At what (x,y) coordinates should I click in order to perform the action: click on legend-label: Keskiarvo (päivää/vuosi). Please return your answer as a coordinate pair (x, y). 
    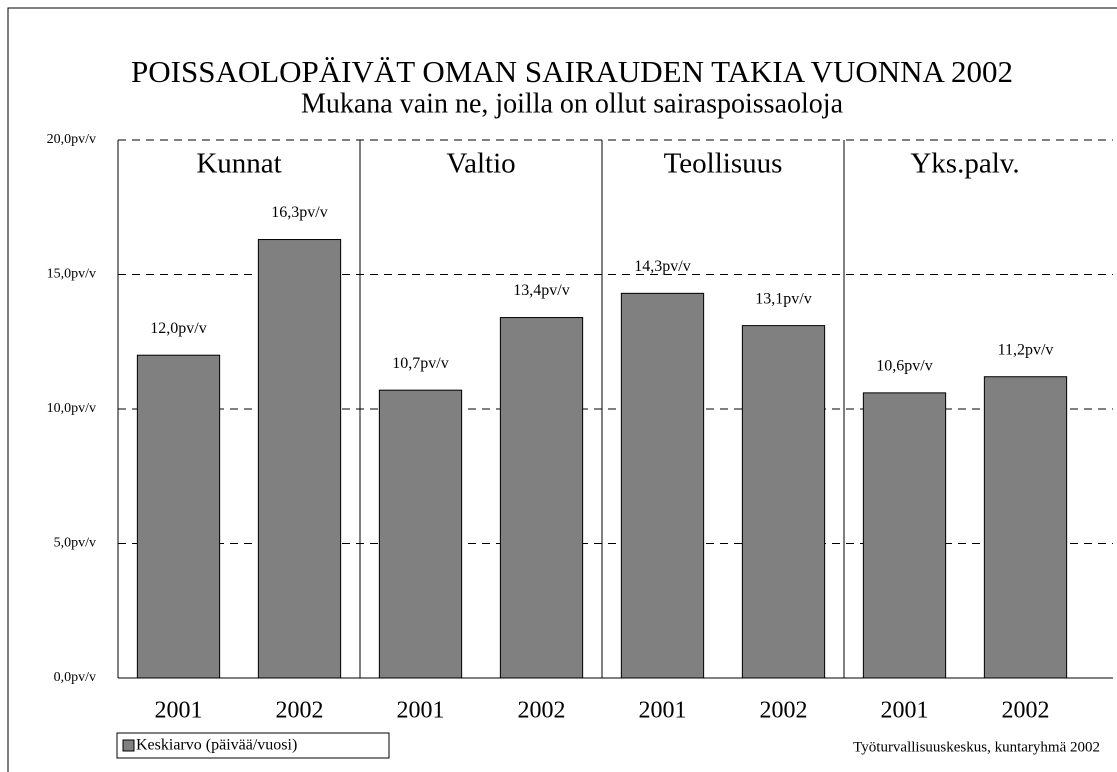
    Looking at the image, I should click on (216, 745).